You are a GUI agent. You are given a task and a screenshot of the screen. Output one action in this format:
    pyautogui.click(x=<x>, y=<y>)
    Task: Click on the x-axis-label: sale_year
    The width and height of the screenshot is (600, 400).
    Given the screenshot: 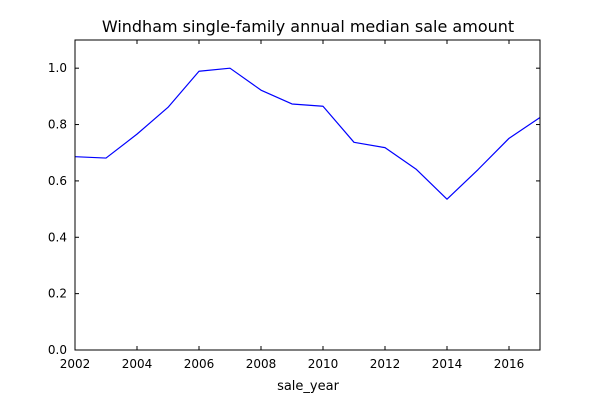 What is the action you would take?
    pyautogui.click(x=308, y=386)
    